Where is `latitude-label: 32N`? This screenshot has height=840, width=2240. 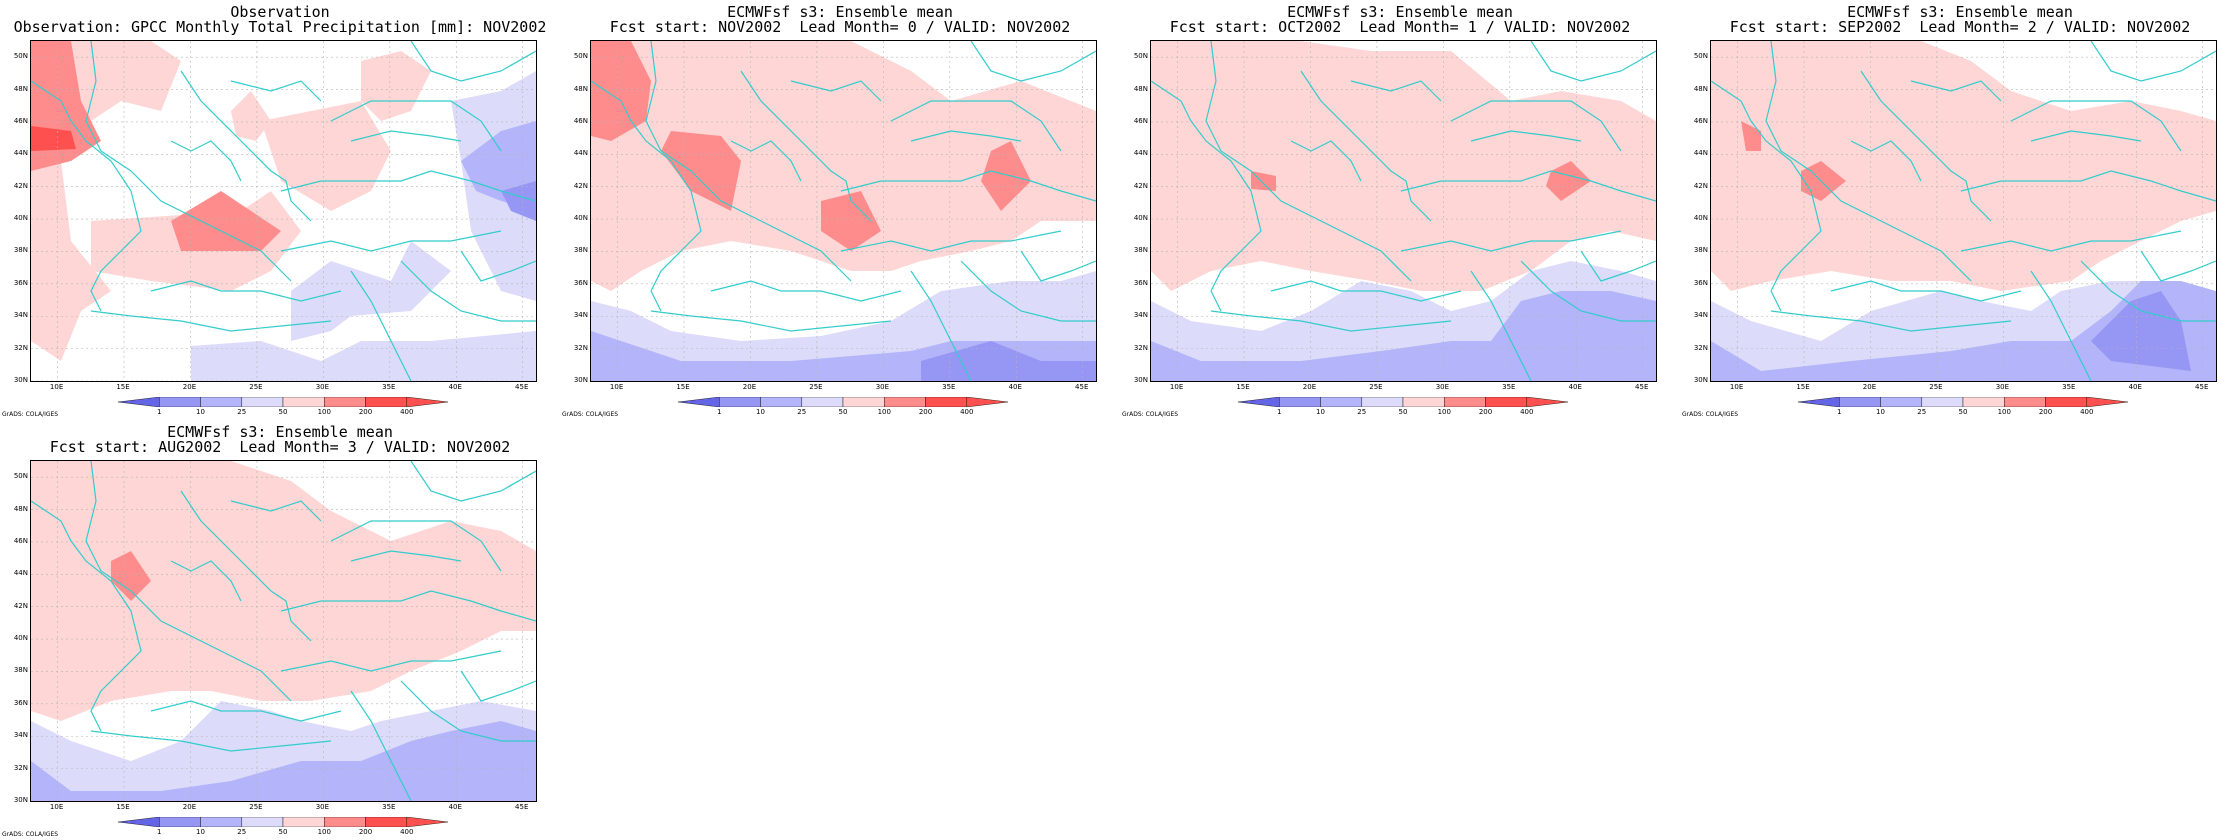 latitude-label: 32N is located at coordinates (580, 347).